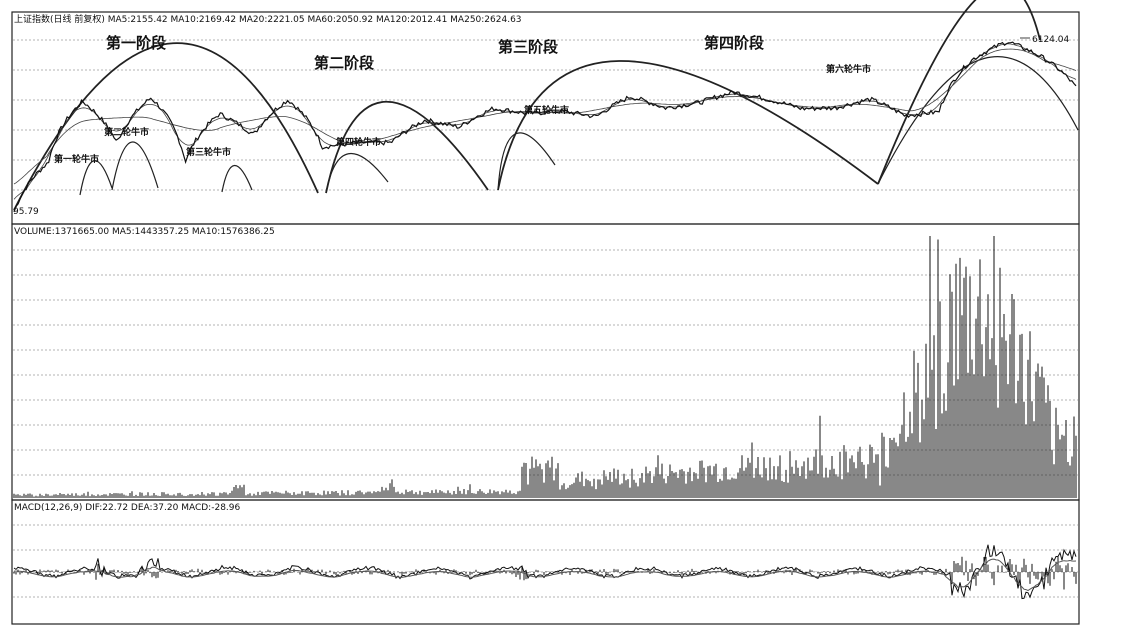  What do you see at coordinates (135, 166) in the screenshot?
I see `bull-two-arc` at bounding box center [135, 166].